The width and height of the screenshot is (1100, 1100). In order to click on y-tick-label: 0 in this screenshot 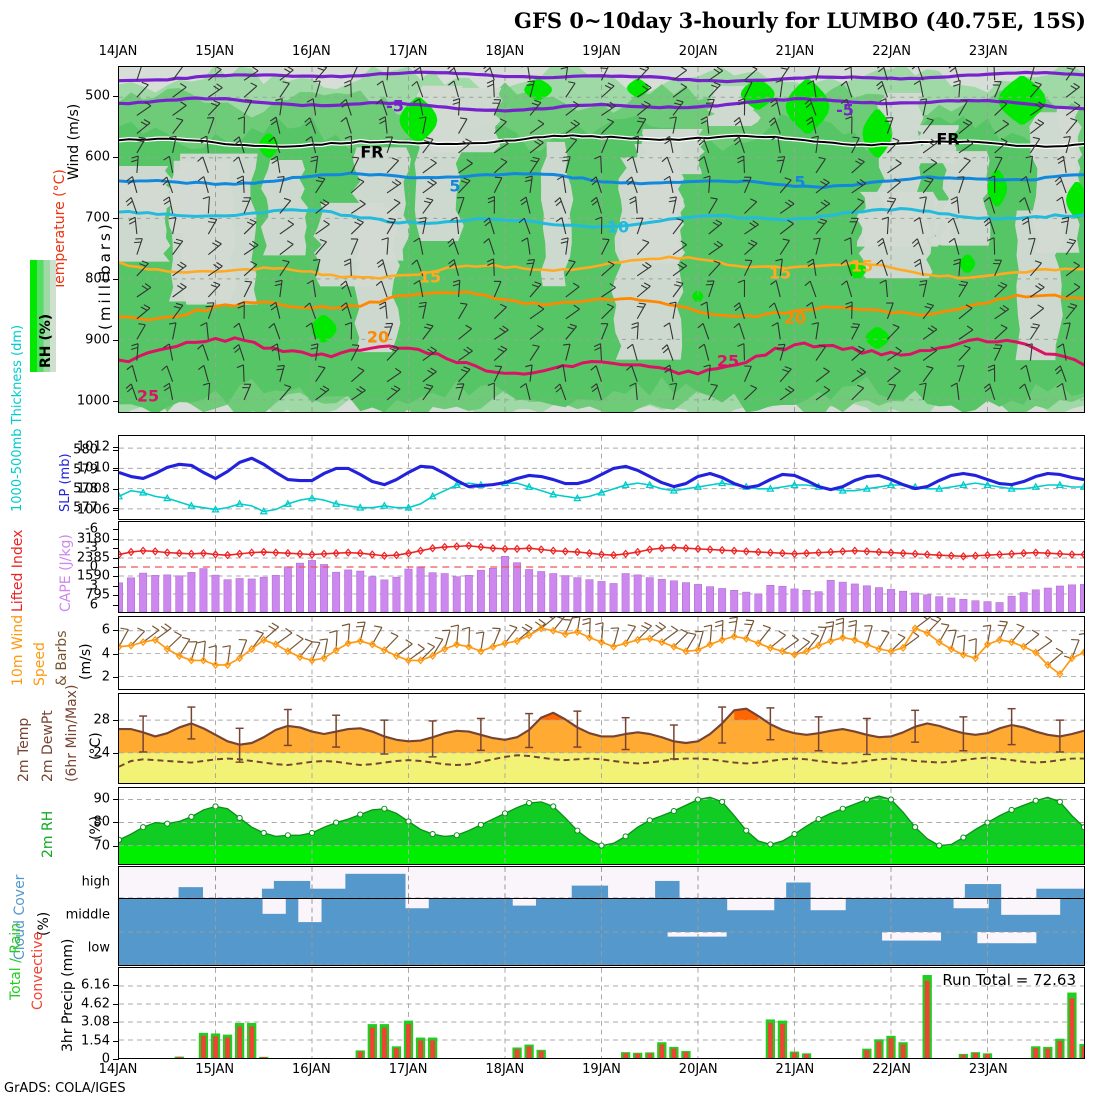, I will do `click(105, 1059)`.